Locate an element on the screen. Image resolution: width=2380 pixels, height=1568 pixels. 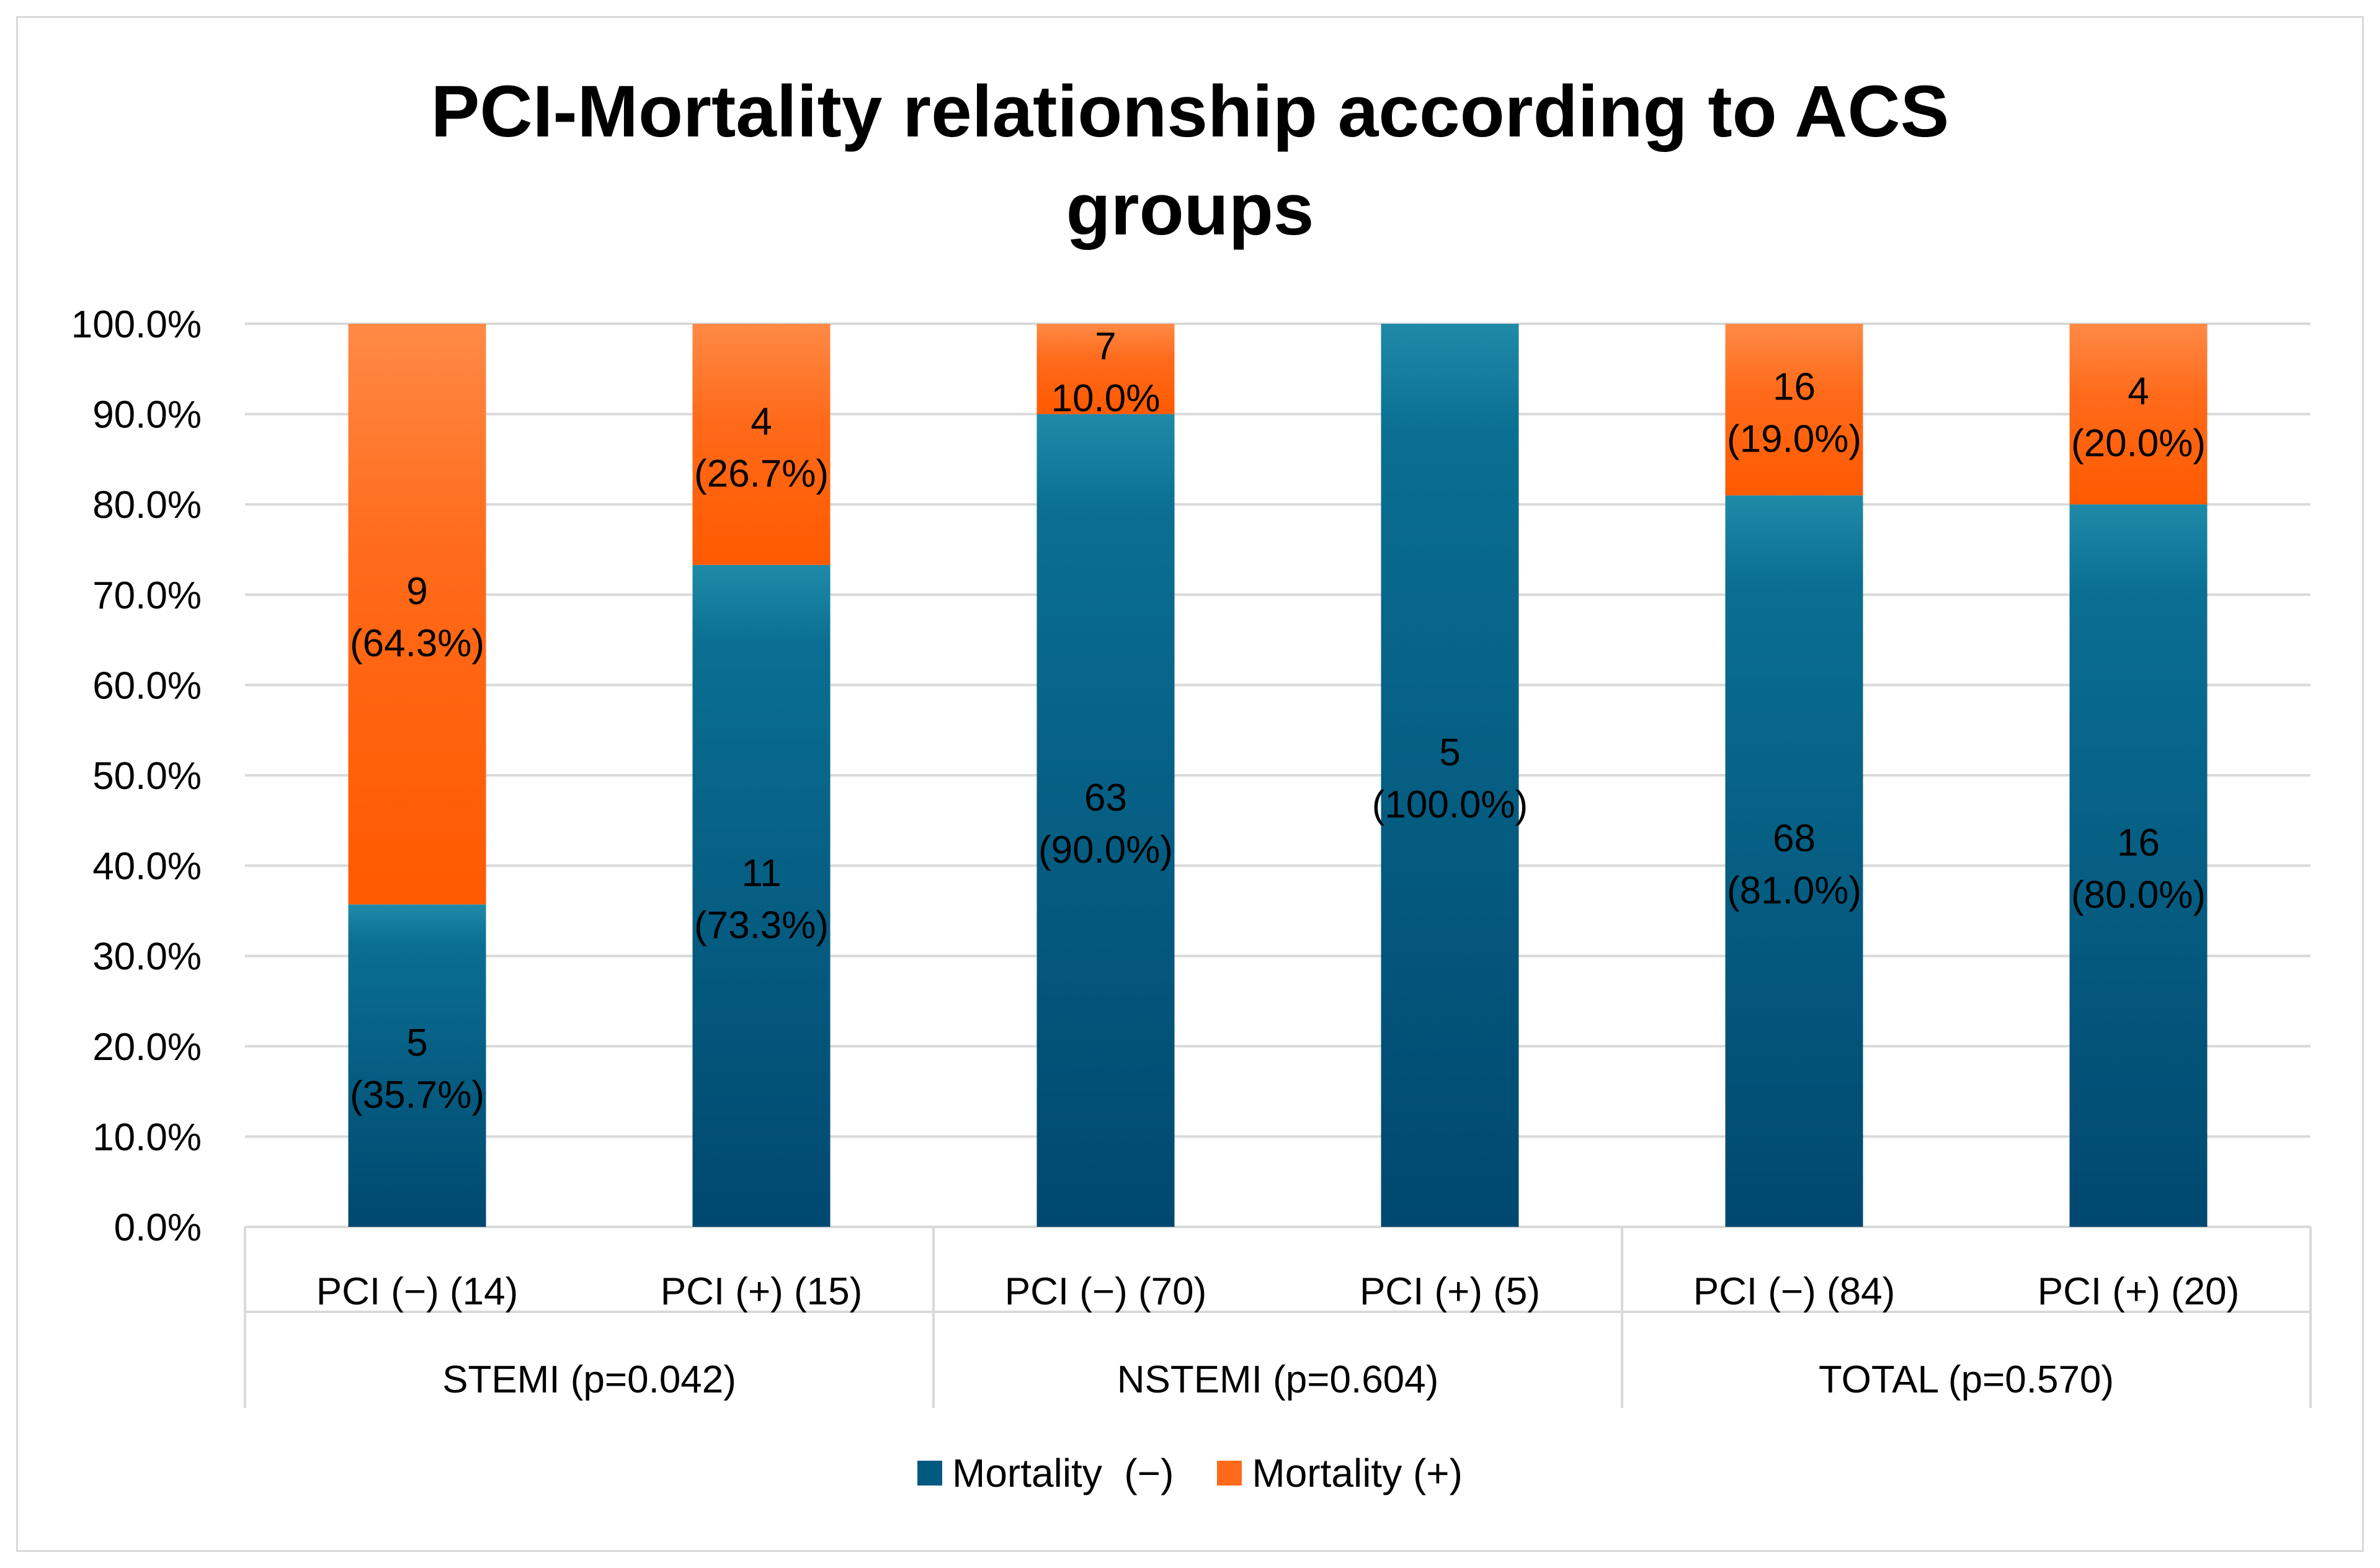
data-label-percent: (26.7%) is located at coordinates (762, 473).